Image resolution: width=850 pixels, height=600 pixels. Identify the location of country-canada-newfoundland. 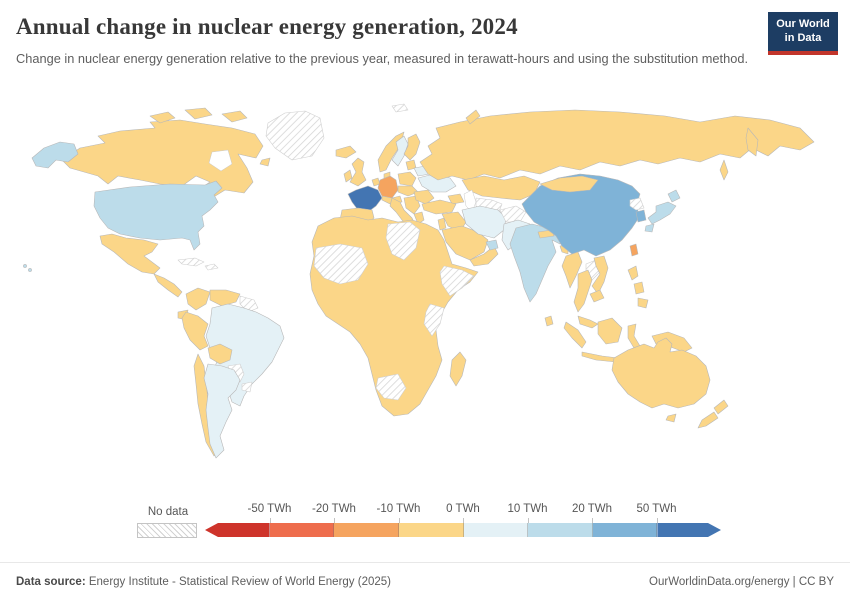
(265, 162).